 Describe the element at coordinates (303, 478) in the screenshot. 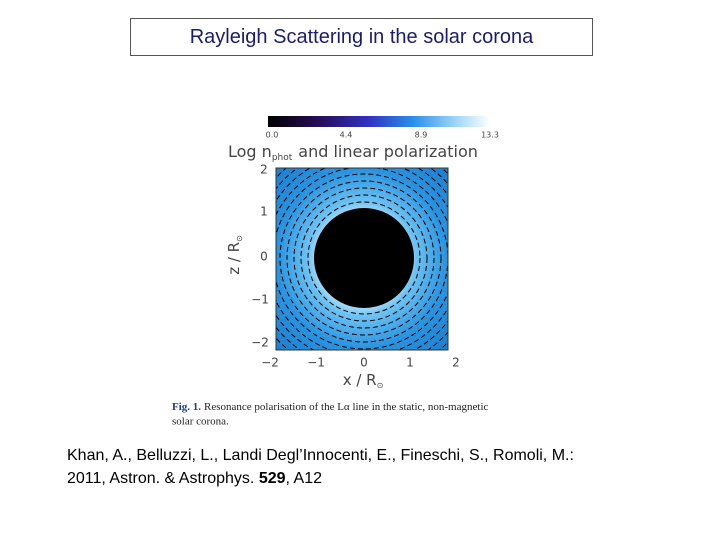

I see `citation-text: , A12` at that location.